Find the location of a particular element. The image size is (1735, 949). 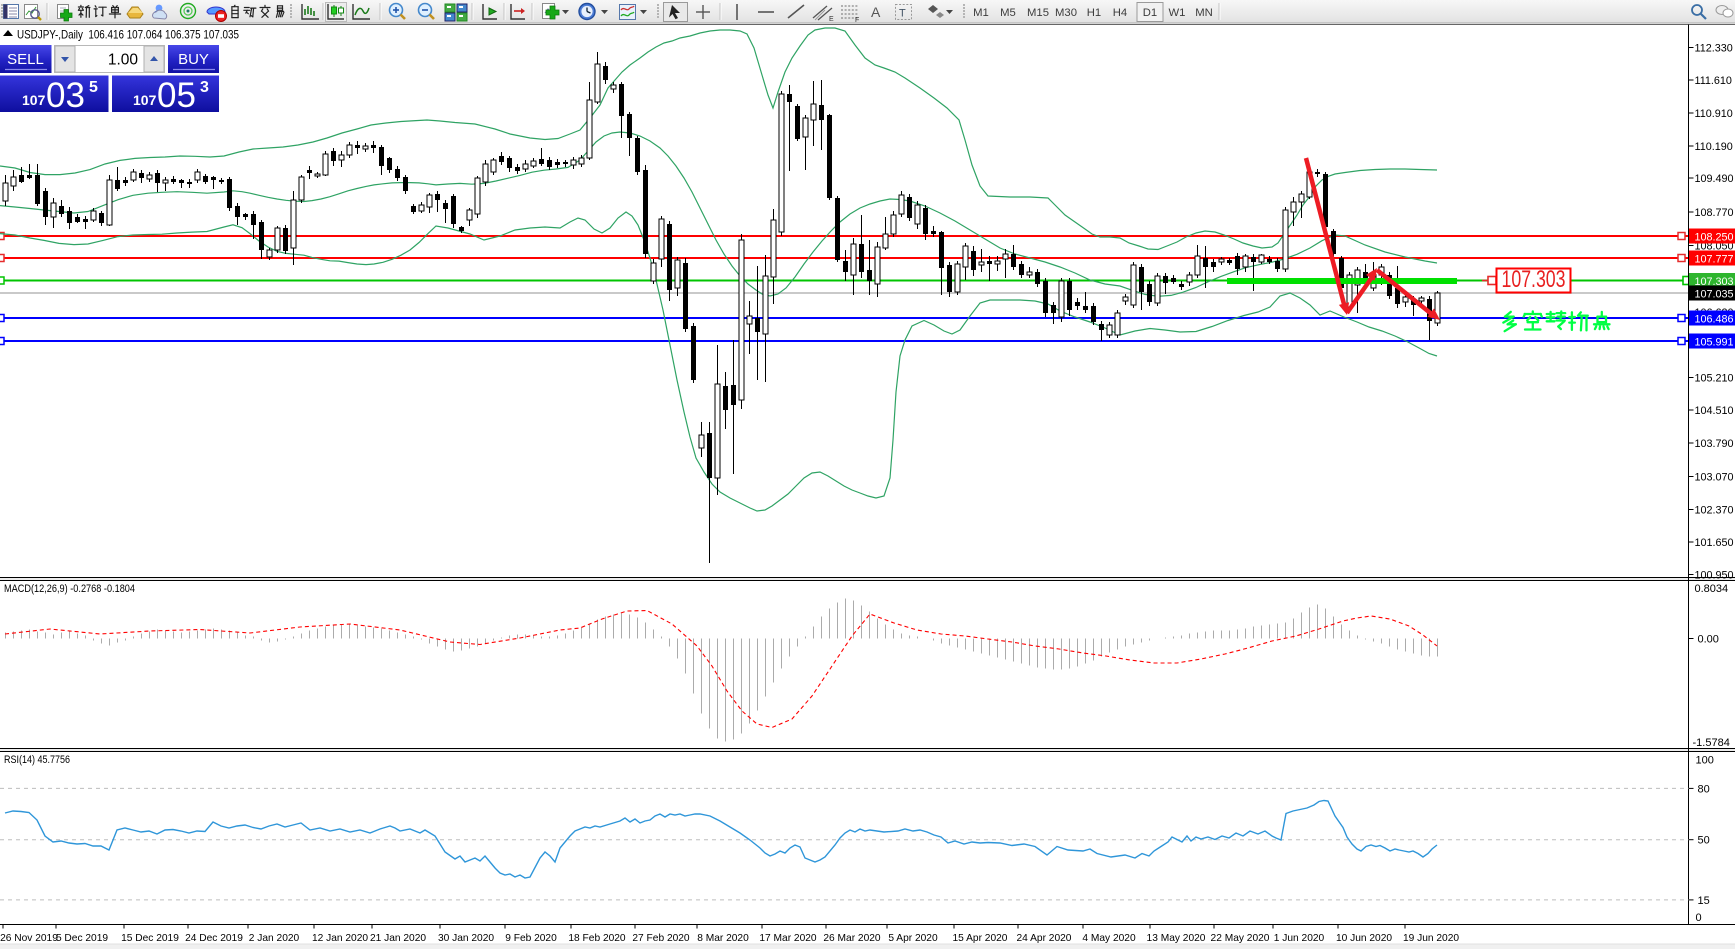

svg-text: 30 Jan 2020 is located at coordinates (466, 938).